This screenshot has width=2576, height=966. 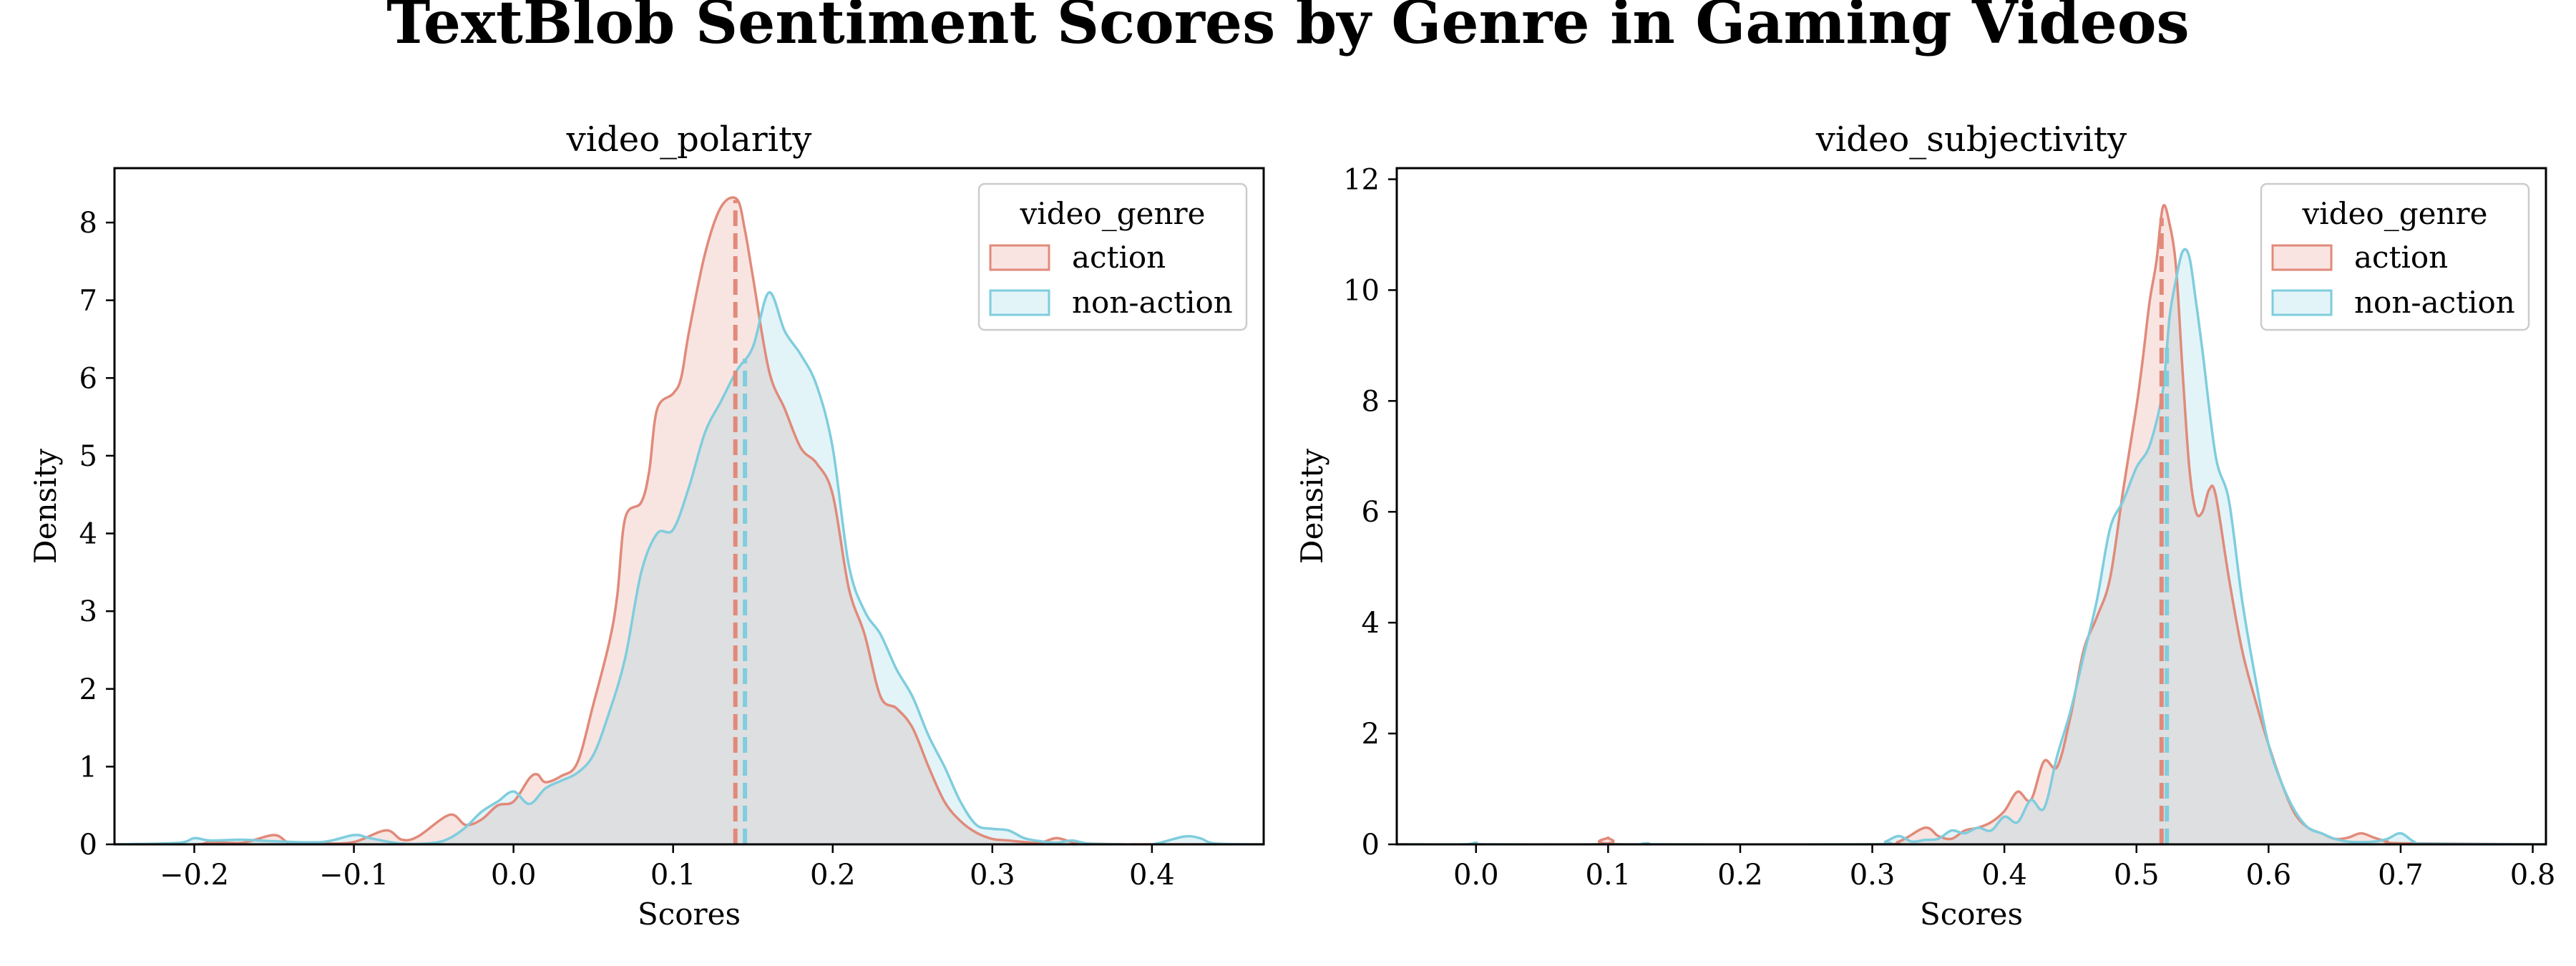 What do you see at coordinates (88, 767) in the screenshot?
I see `polarity-ytick-label: 1` at bounding box center [88, 767].